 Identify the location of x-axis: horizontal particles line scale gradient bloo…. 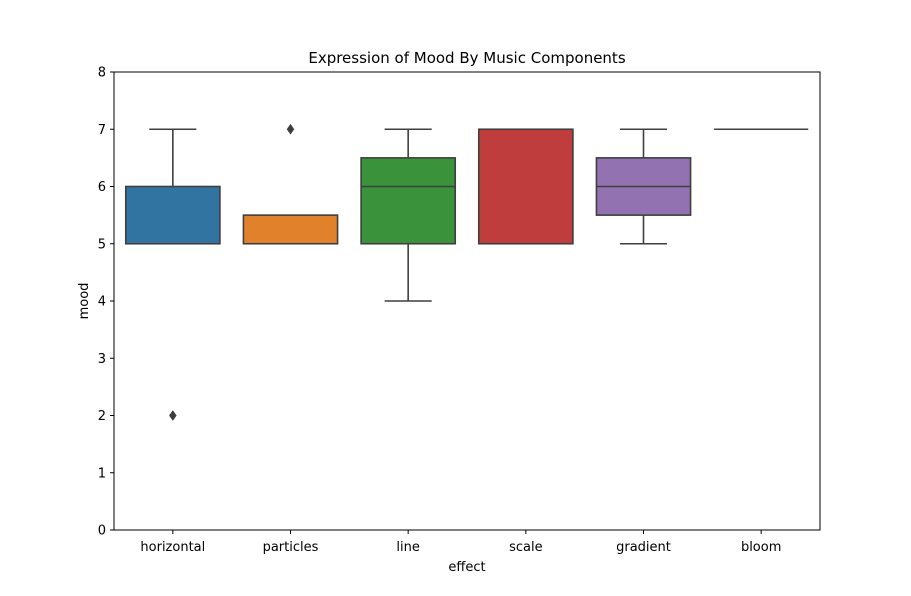
(460, 542).